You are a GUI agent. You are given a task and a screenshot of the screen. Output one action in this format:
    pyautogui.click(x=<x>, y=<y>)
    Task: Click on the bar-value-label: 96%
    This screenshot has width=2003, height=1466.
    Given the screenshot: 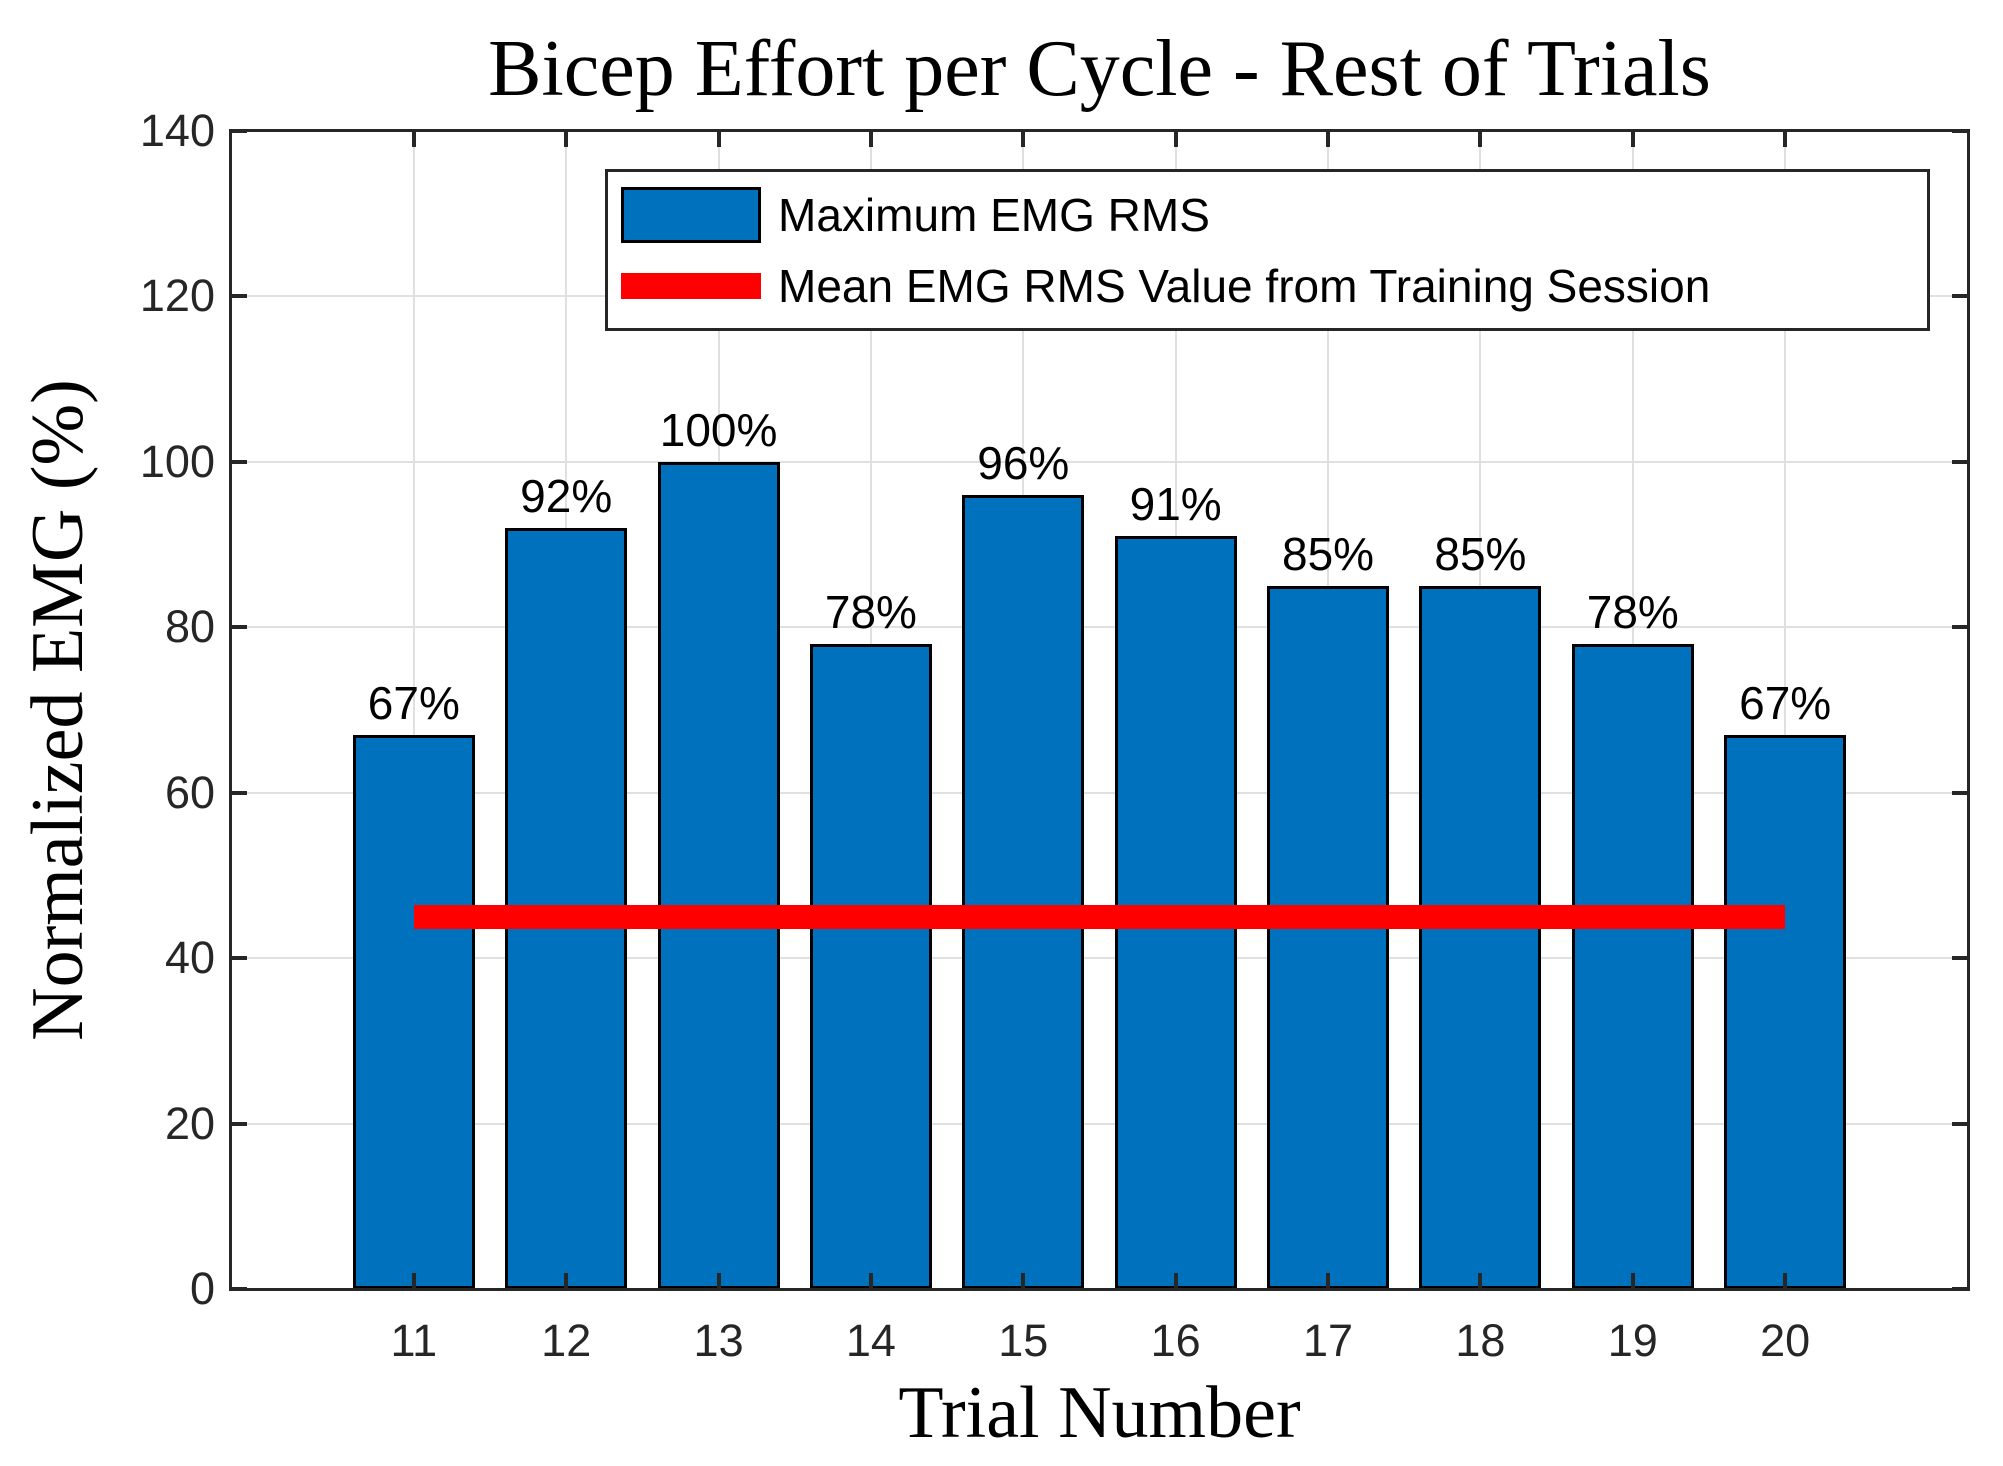 What is the action you would take?
    pyautogui.click(x=1023, y=462)
    